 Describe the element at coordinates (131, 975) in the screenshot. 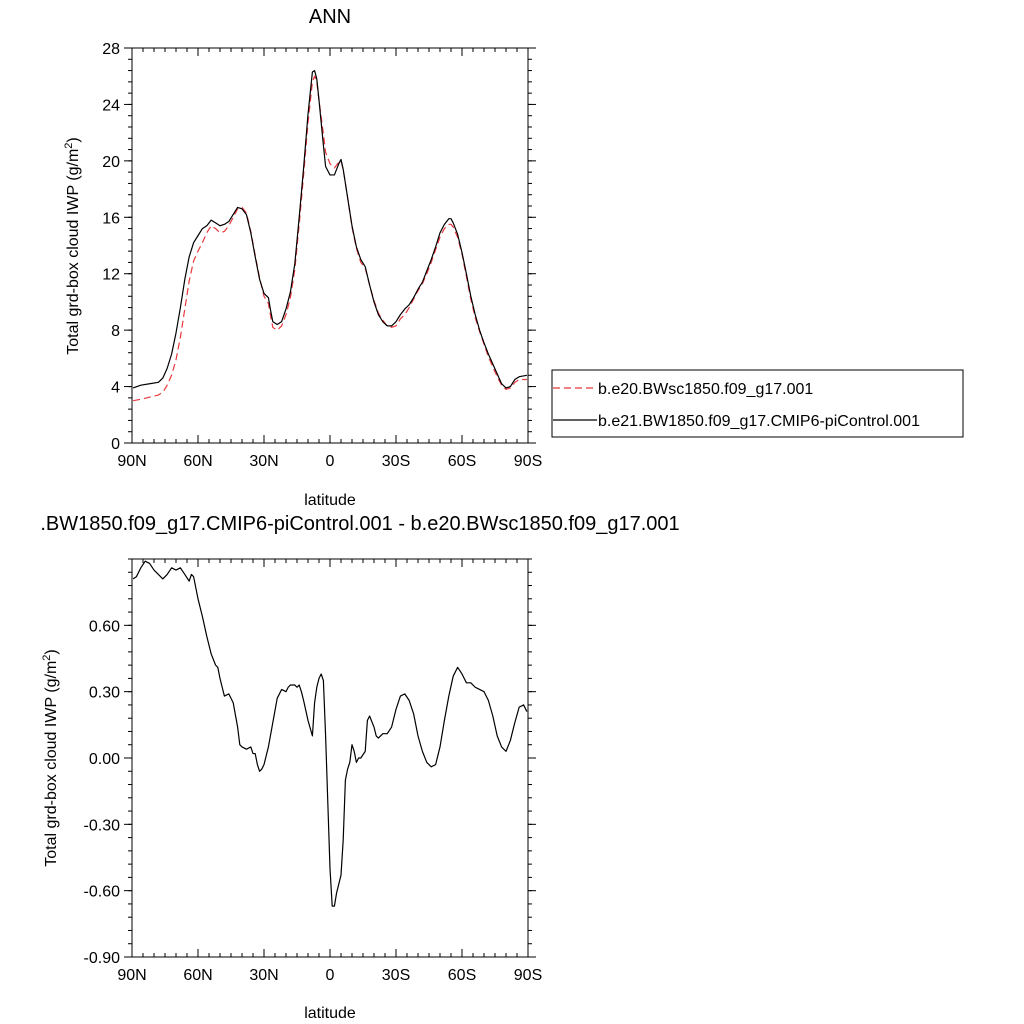

I see `bottom-x-tick-label: 90N` at that location.